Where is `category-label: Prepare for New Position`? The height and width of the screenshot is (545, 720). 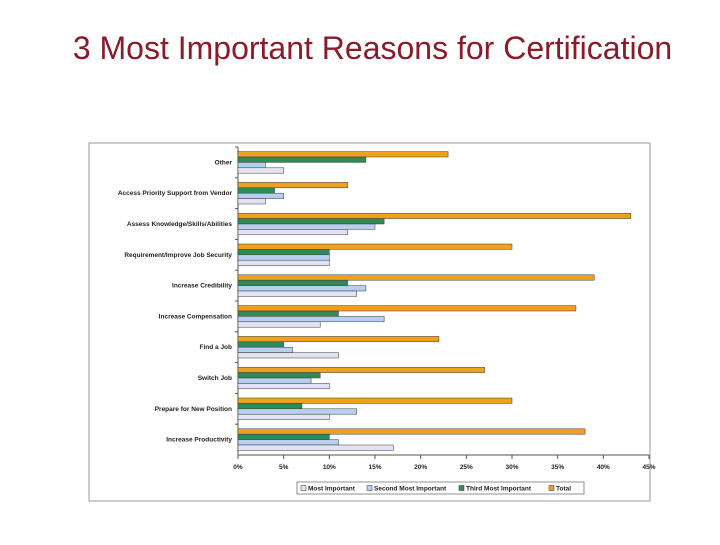 category-label: Prepare for New Position is located at coordinates (193, 409).